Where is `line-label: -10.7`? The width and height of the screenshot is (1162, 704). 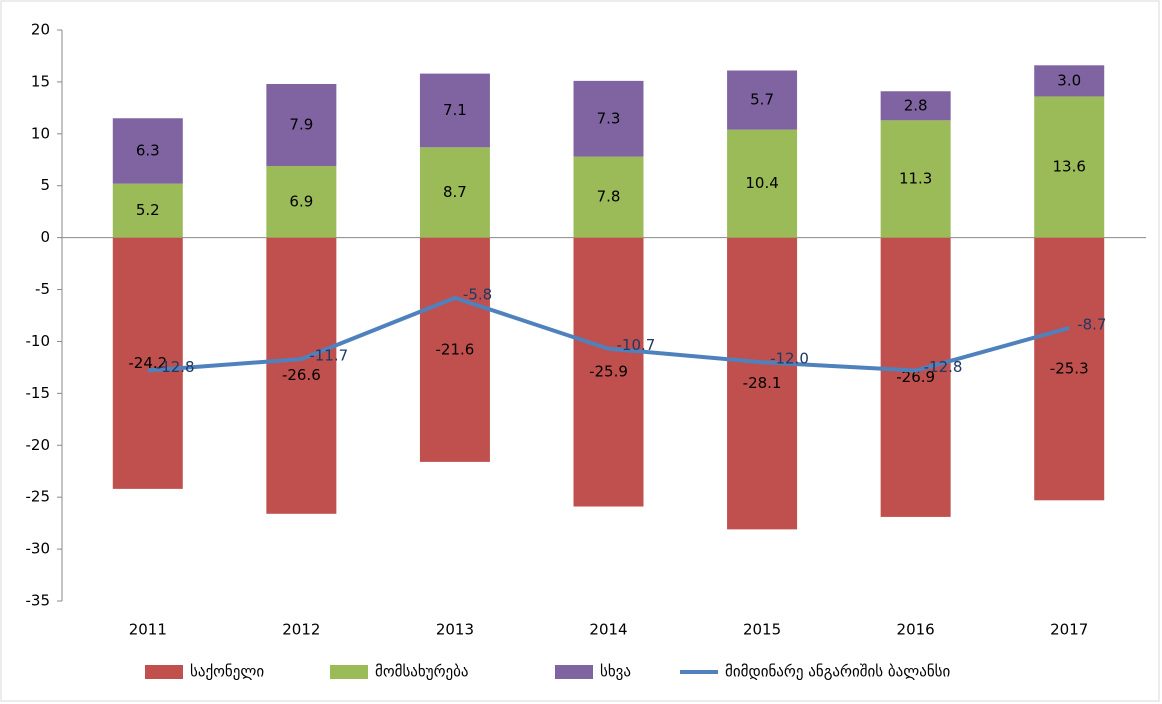 line-label: -10.7 is located at coordinates (636, 345).